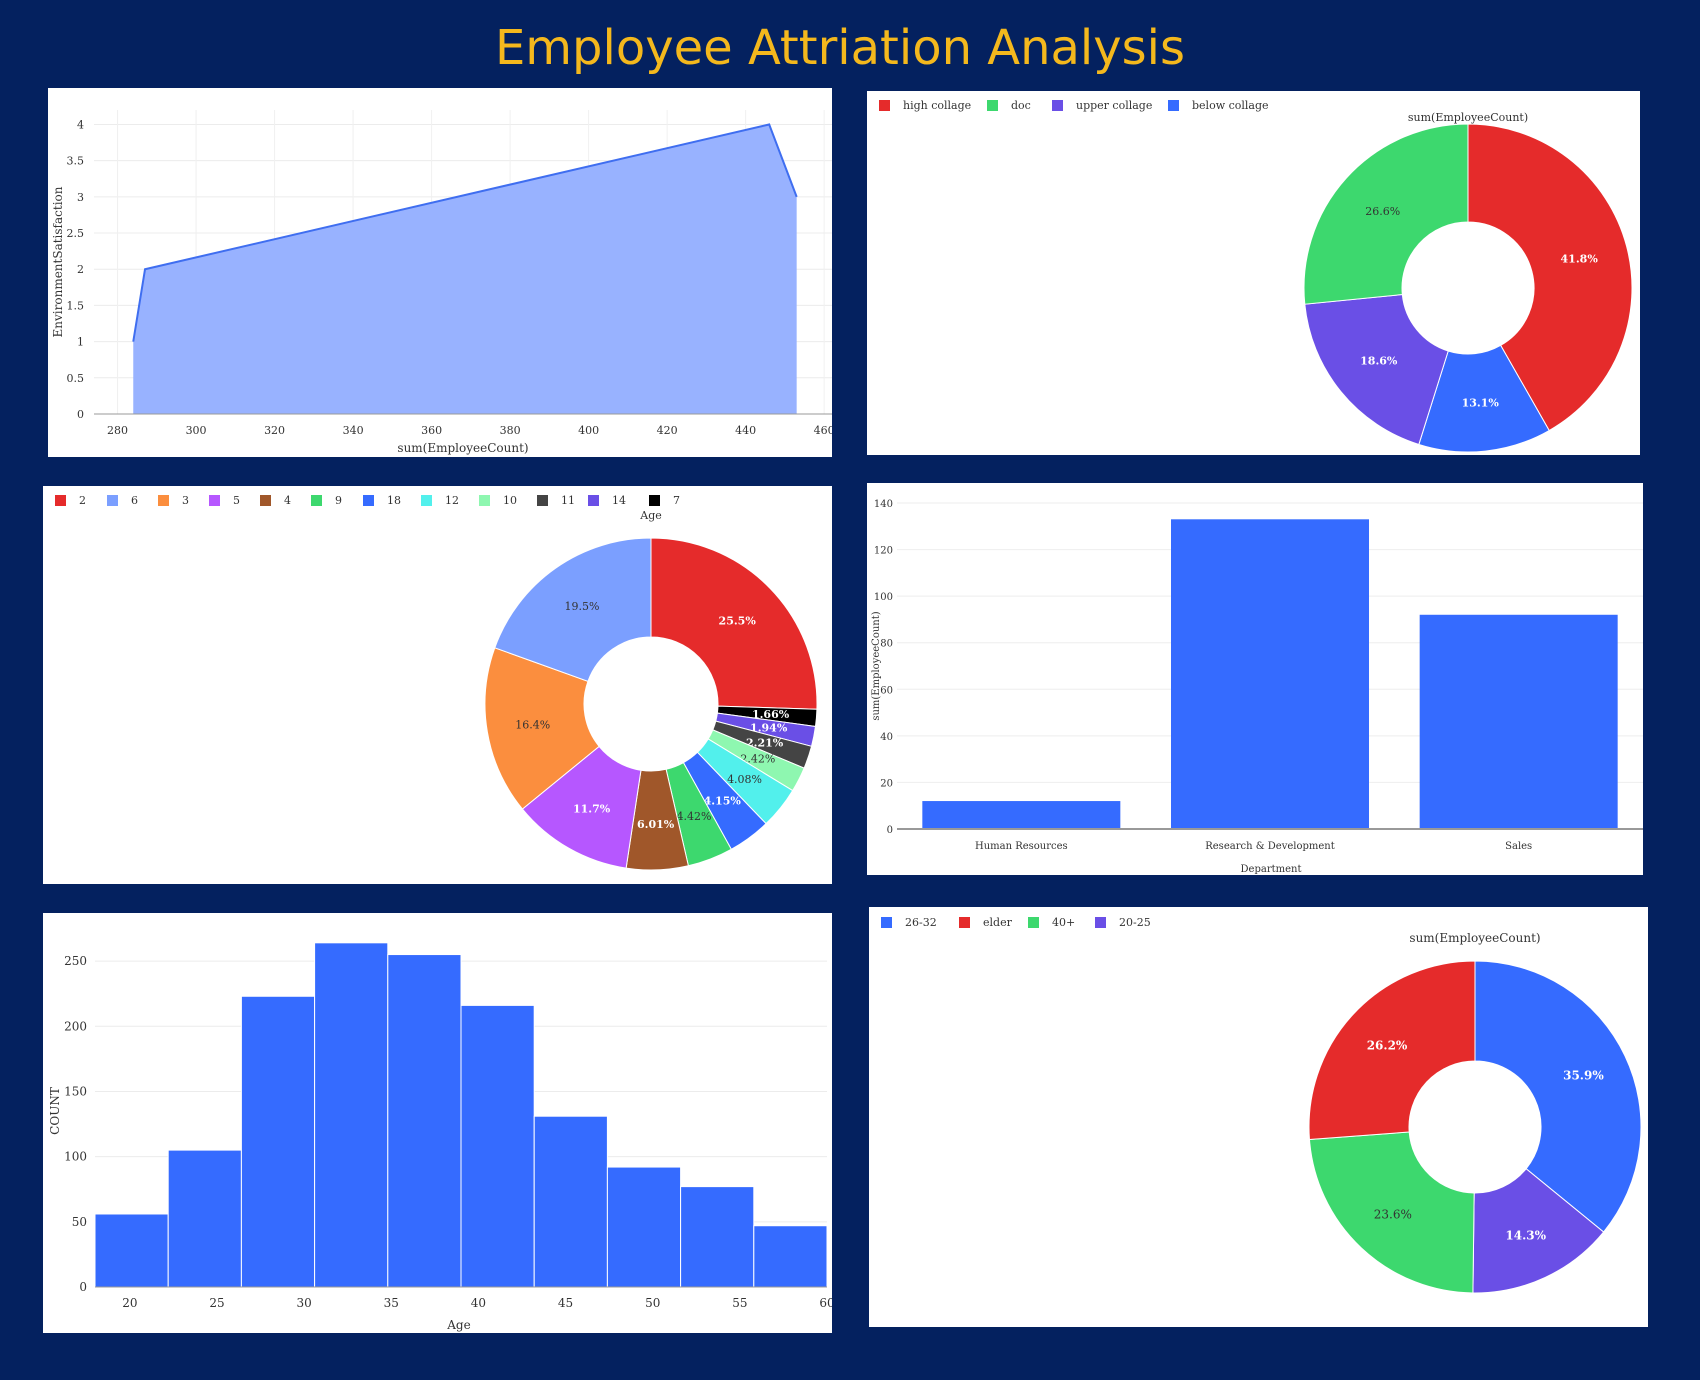 This screenshot has width=1700, height=1380. What do you see at coordinates (1393, 1214) in the screenshot?
I see `slice-label: 23.6%` at bounding box center [1393, 1214].